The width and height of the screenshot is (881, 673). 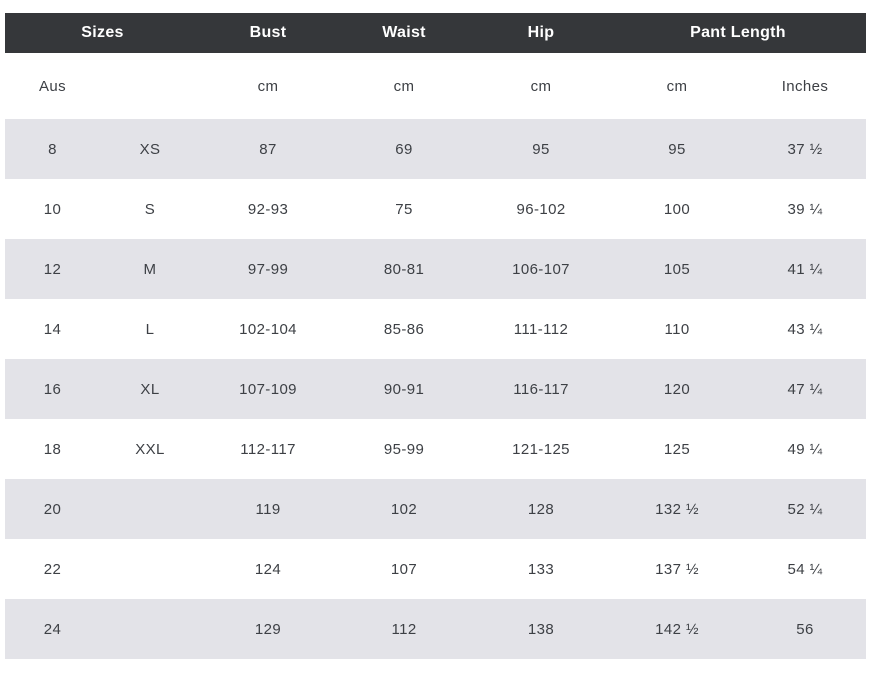 What do you see at coordinates (150, 449) in the screenshot?
I see `cell: XXL` at bounding box center [150, 449].